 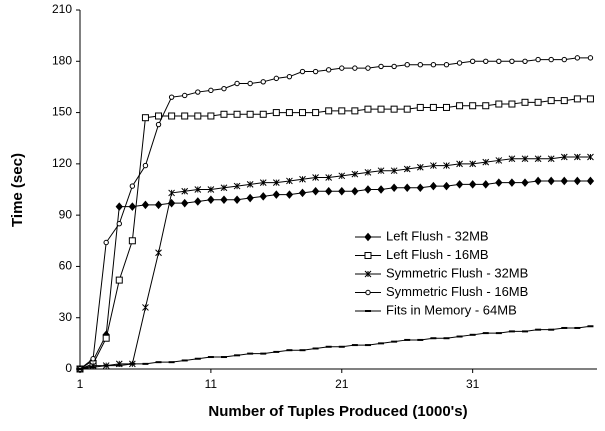 I want to click on y-axis-title: Time (sec), so click(x=17, y=190).